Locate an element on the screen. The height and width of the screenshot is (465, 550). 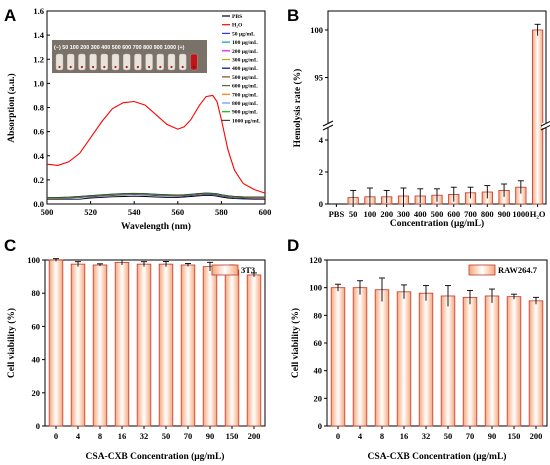
panel-b-ylabel: Hemolysis rate (%) is located at coordinates (297, 108).